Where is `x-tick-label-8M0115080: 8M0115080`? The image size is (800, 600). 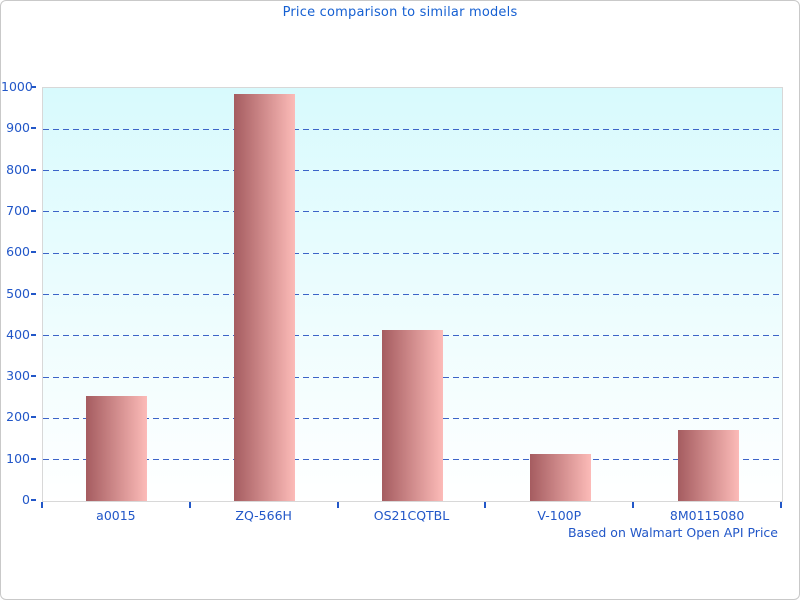
x-tick-label-8M0115080: 8M0115080 is located at coordinates (707, 515).